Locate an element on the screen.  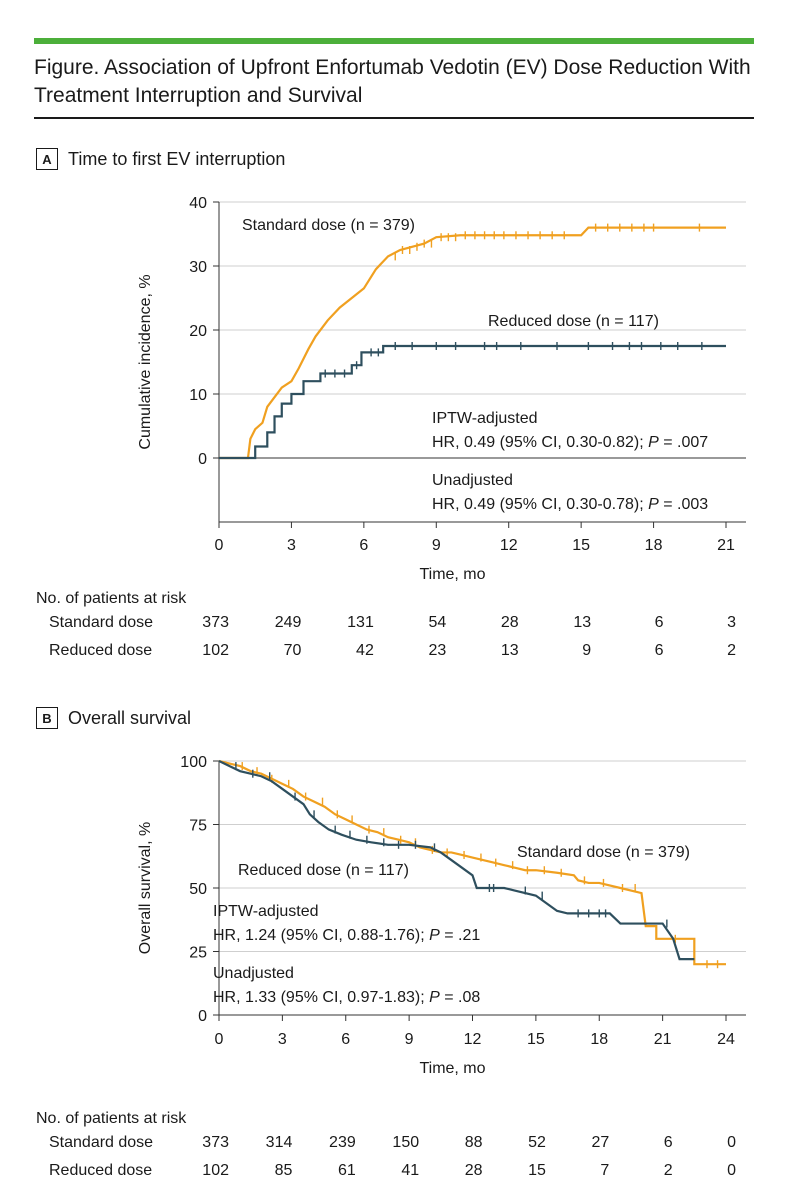
panel-a-header: A Time to first EV interruption is located at coordinates (160, 159).